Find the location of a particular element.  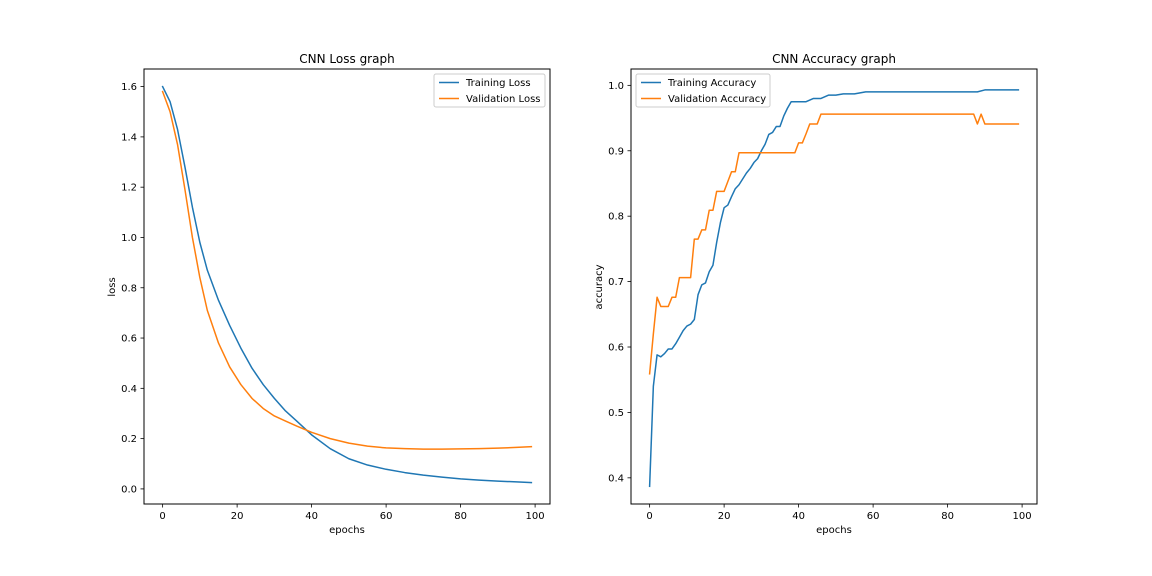

loss-y-tick-label: 1.0 is located at coordinates (129, 238).